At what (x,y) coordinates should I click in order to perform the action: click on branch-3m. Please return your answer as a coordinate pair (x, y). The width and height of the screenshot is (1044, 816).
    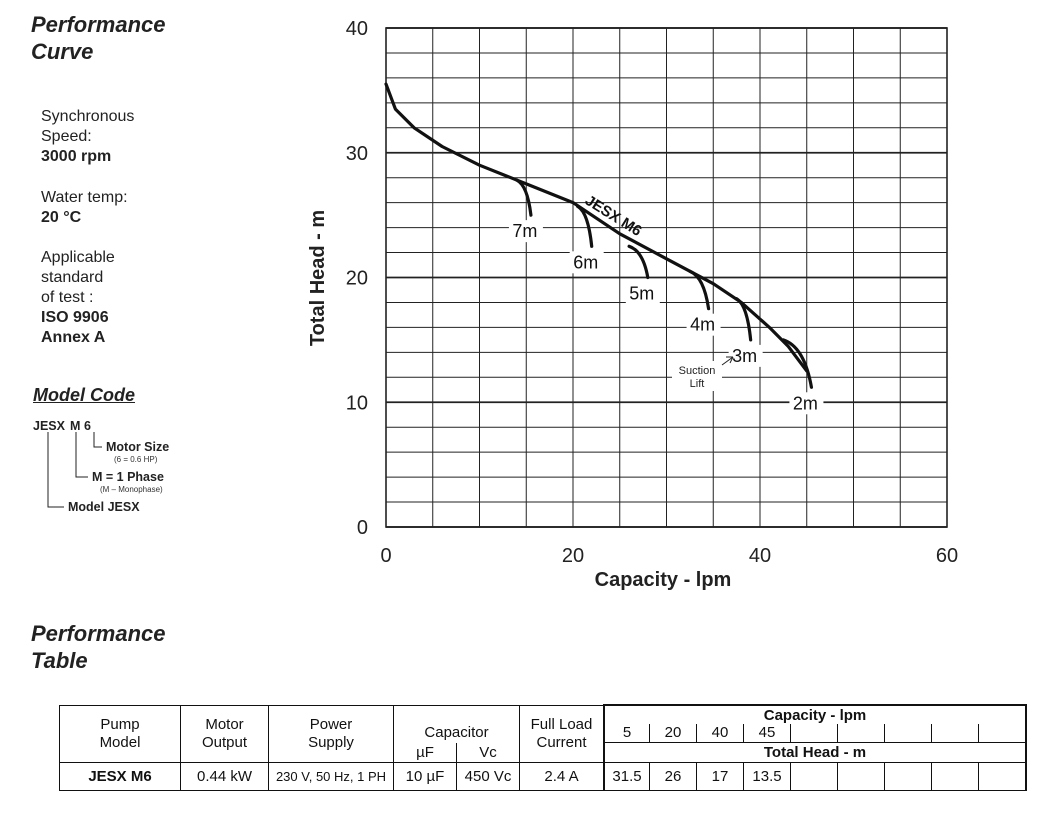
    Looking at the image, I should click on (744, 319).